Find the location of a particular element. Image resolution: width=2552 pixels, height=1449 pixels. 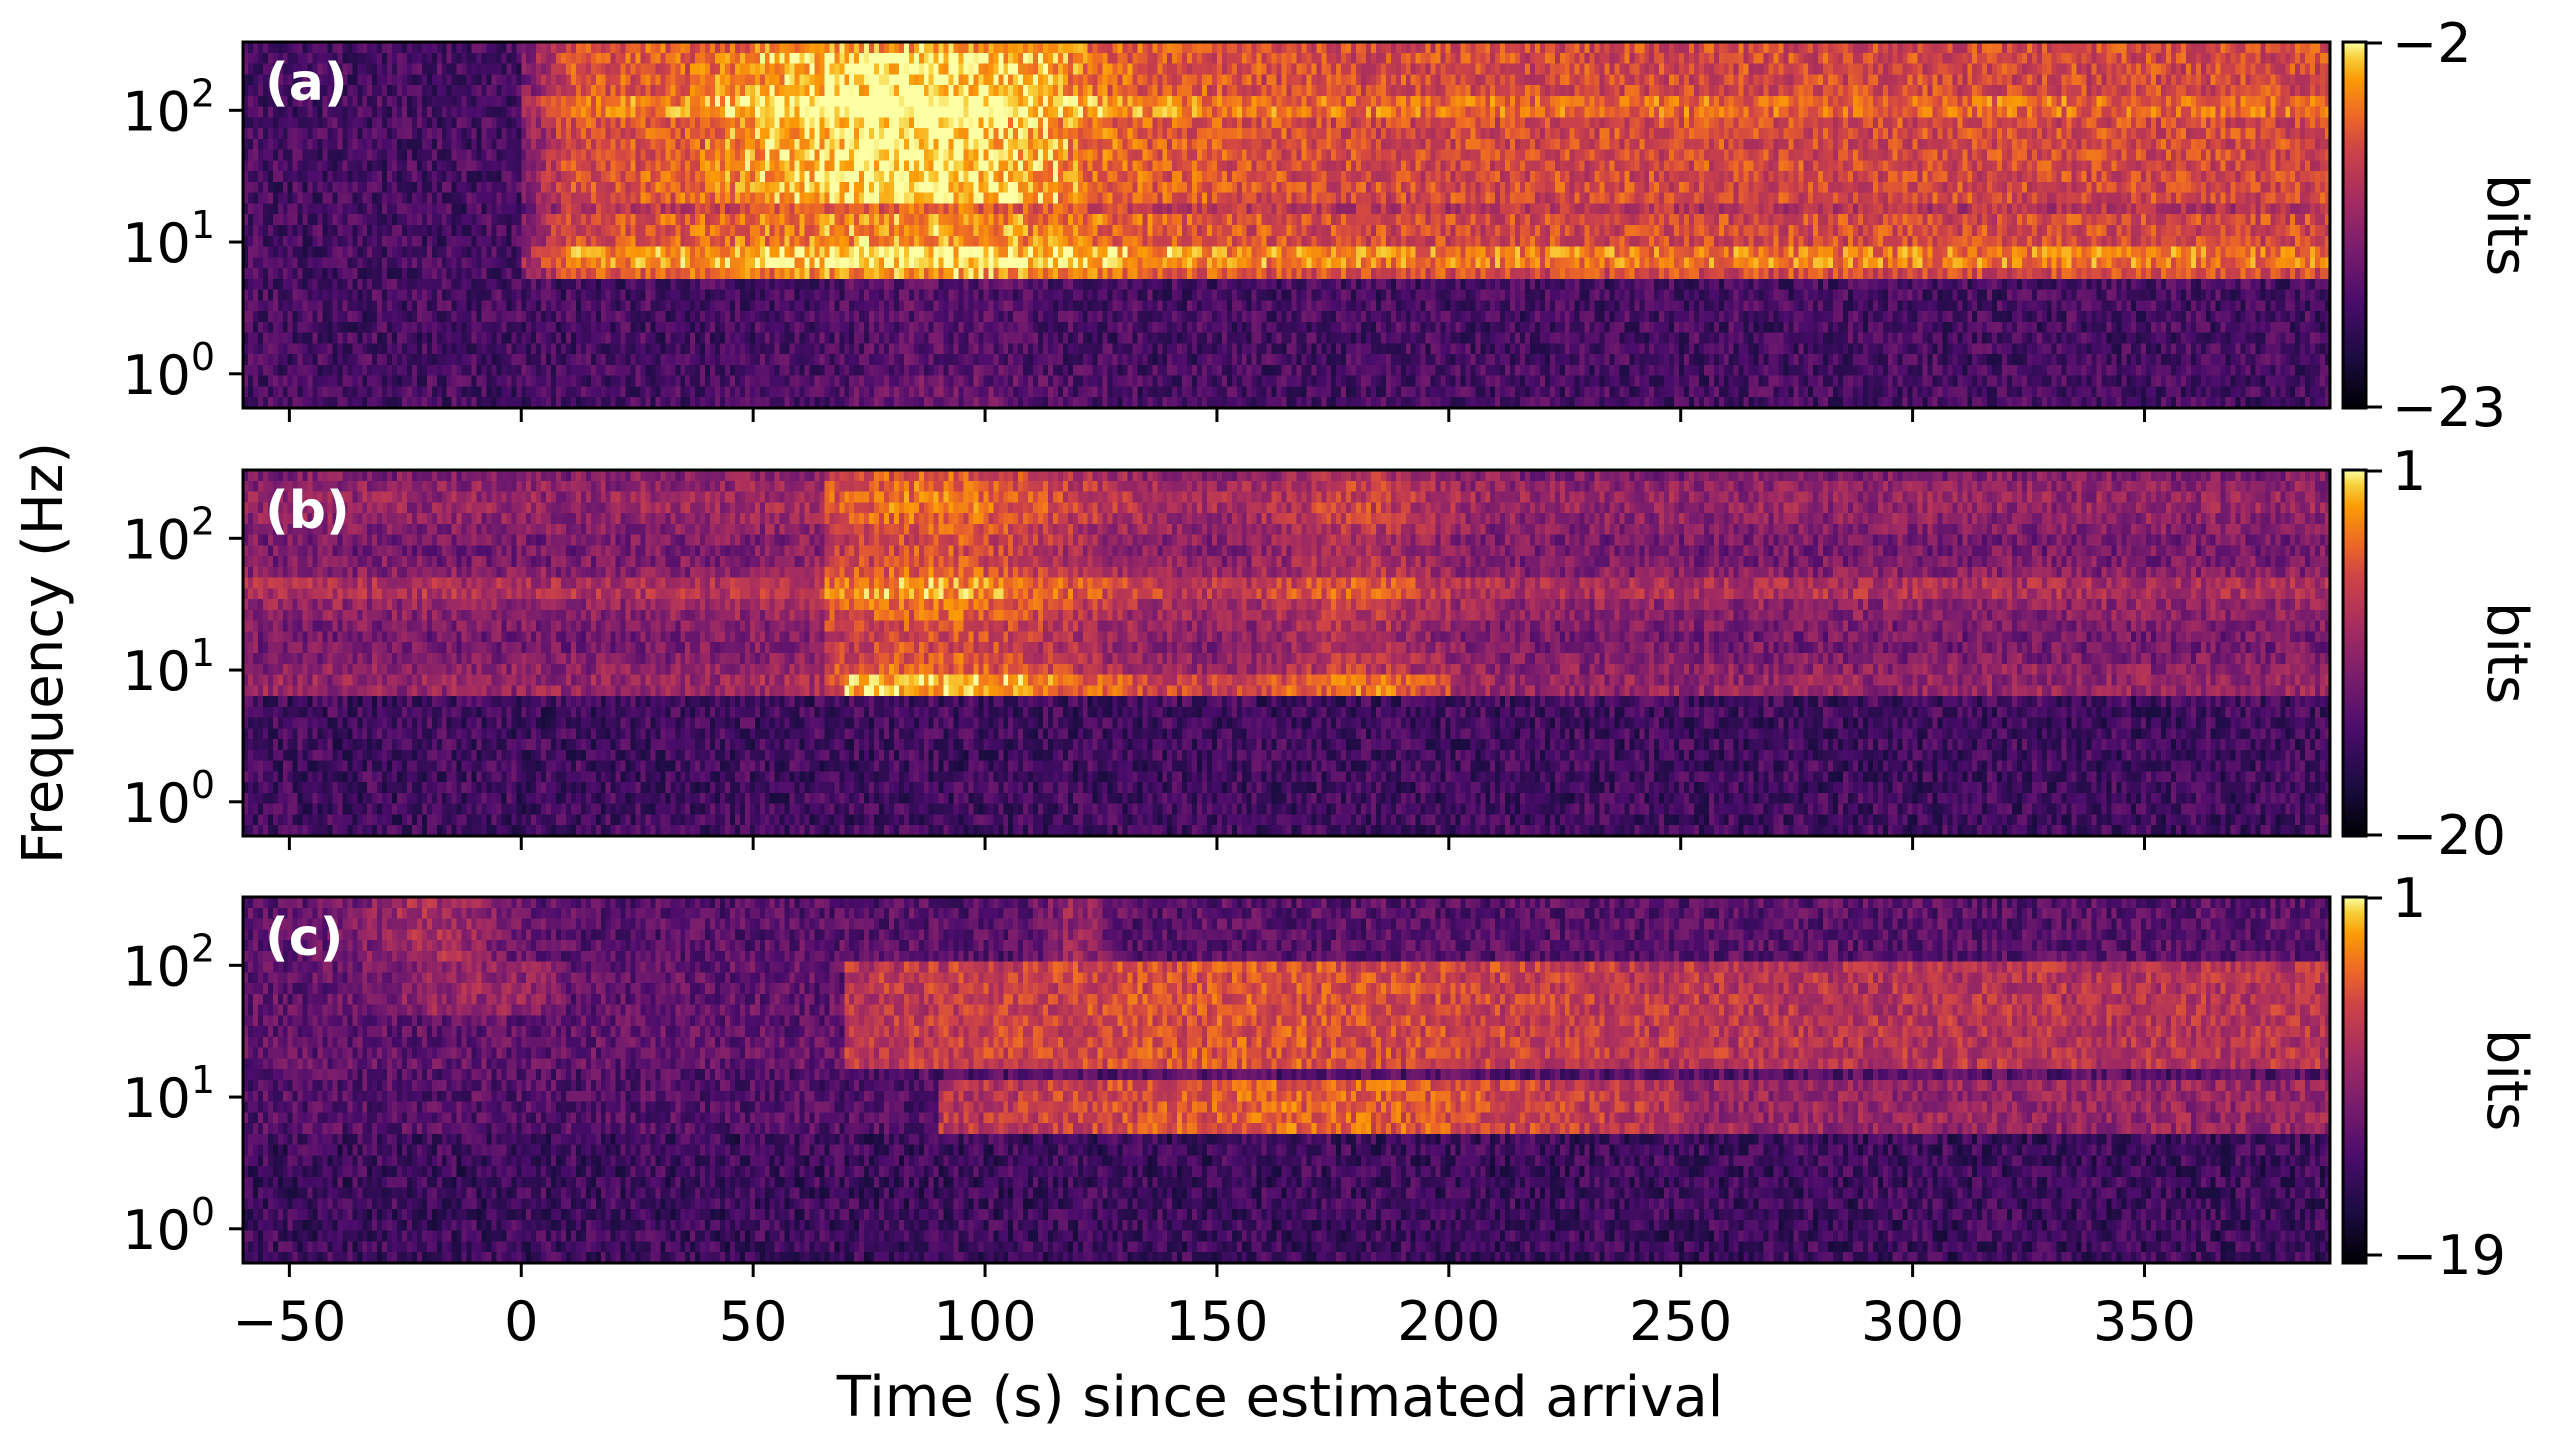

y-tick-label-a-1: 10¹ is located at coordinates (168, 239).